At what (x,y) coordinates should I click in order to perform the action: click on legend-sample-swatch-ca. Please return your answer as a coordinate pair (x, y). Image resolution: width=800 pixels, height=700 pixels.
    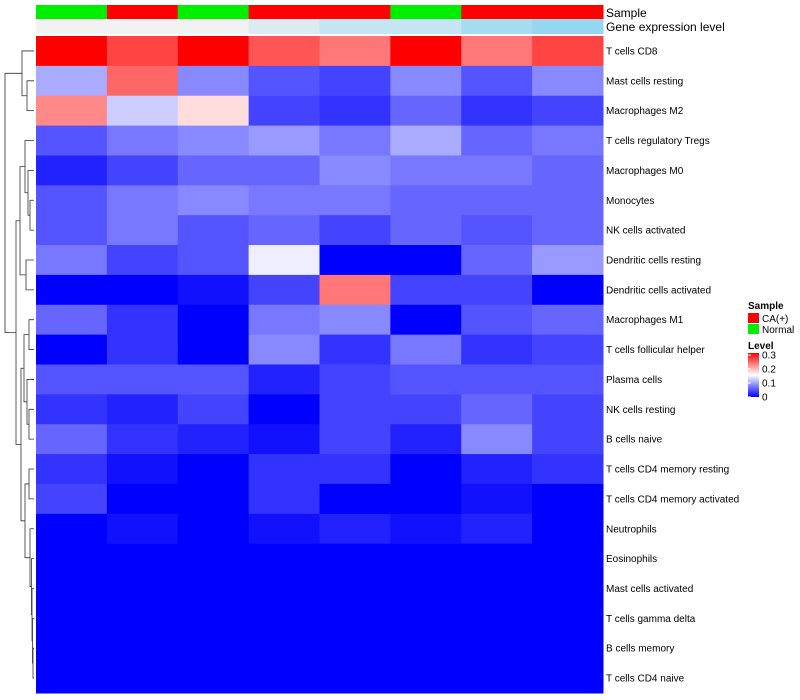
    Looking at the image, I should click on (753, 318).